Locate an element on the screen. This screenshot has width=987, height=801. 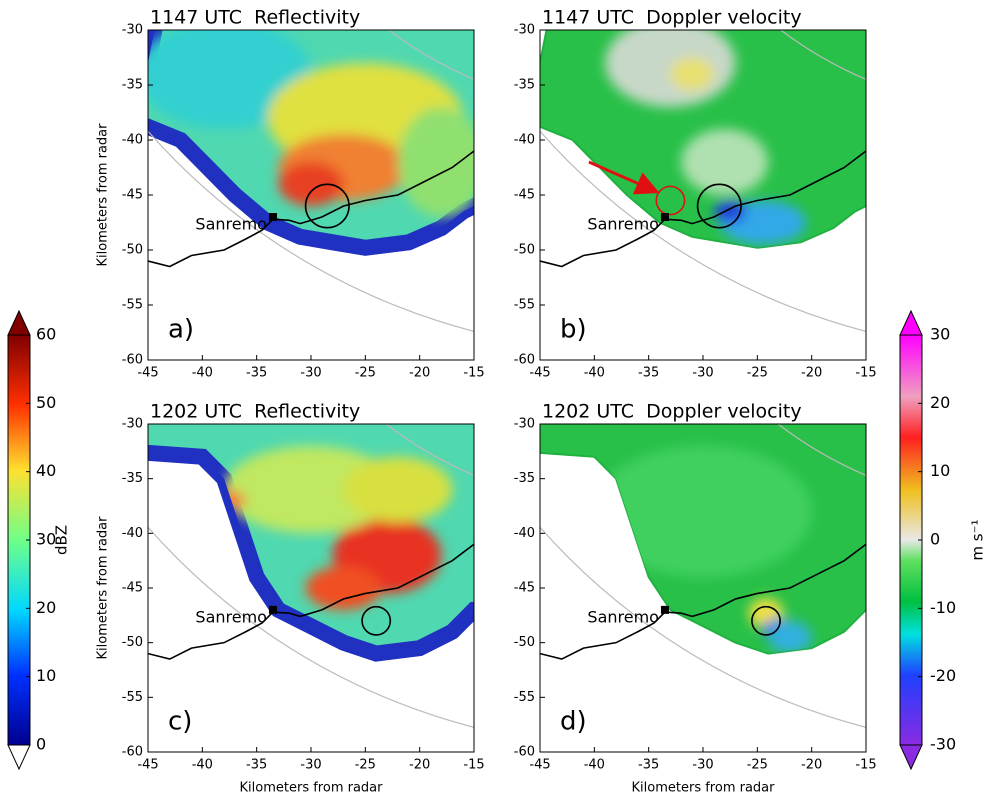
panel-title: 1147 UTC Reflectivity is located at coordinates (255, 18).